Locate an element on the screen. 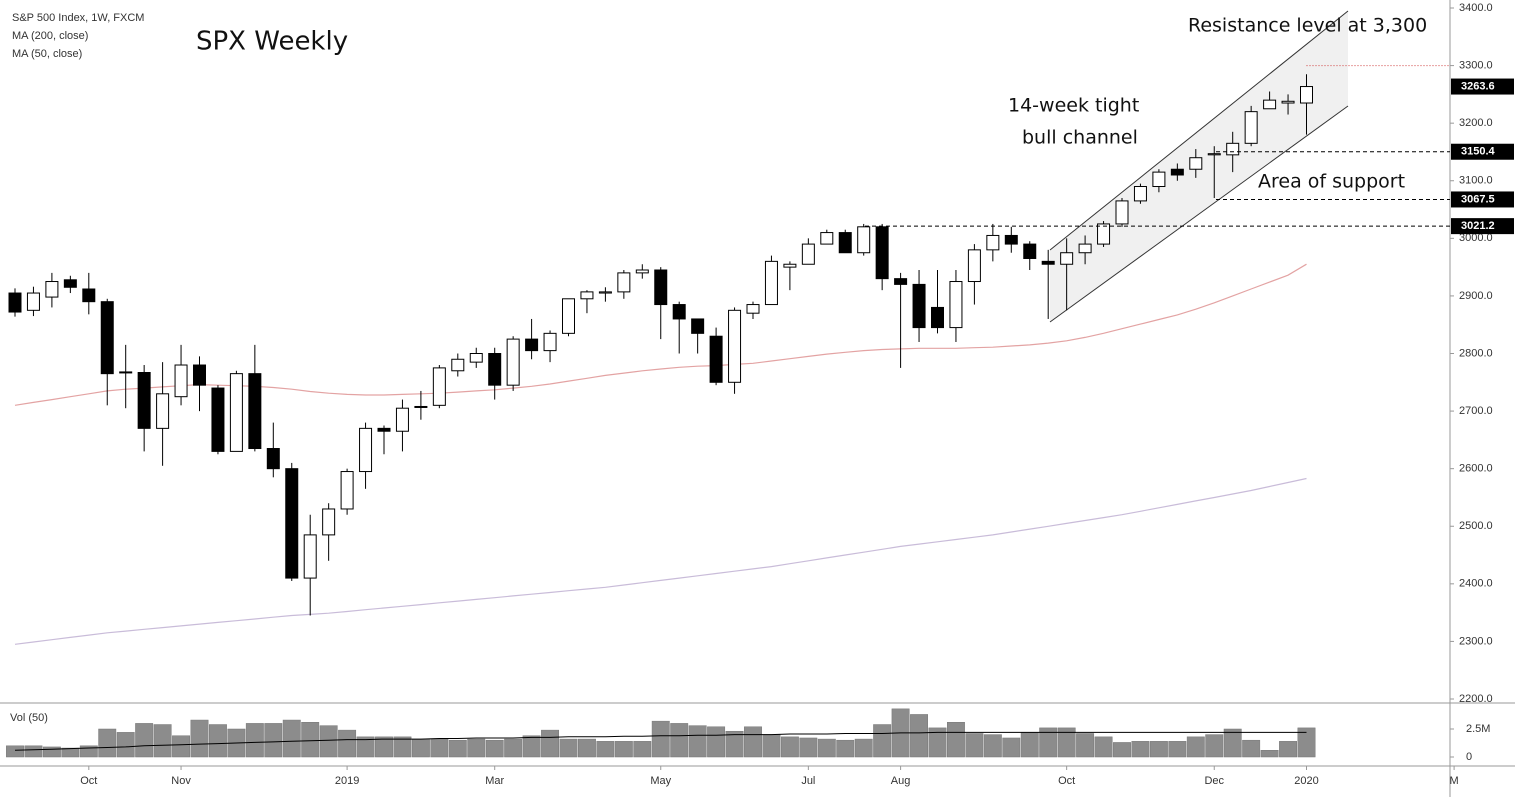 The height and width of the screenshot is (797, 1515). channel-upper is located at coordinates (1199, 130).